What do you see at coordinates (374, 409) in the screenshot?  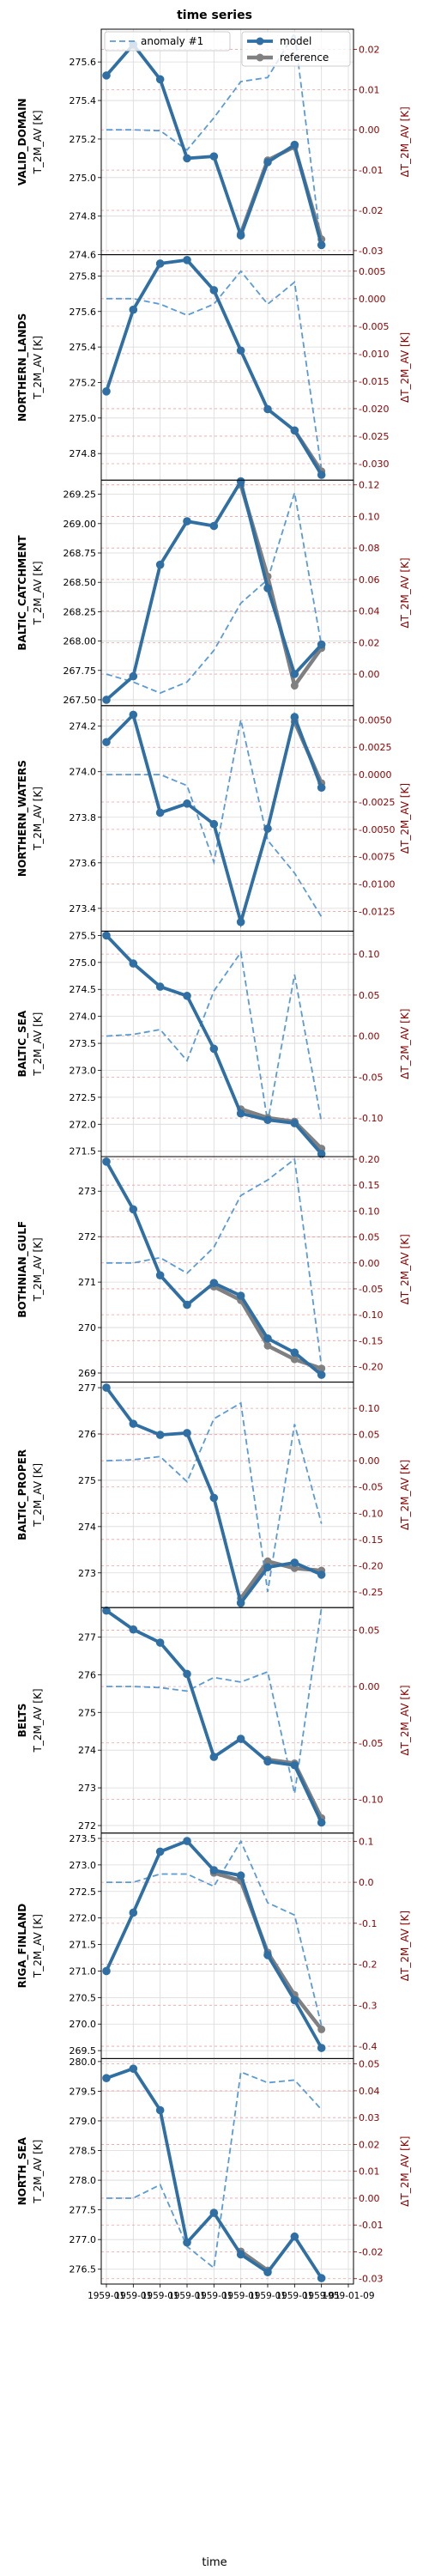 I see `y2-tick-label: -0.020` at bounding box center [374, 409].